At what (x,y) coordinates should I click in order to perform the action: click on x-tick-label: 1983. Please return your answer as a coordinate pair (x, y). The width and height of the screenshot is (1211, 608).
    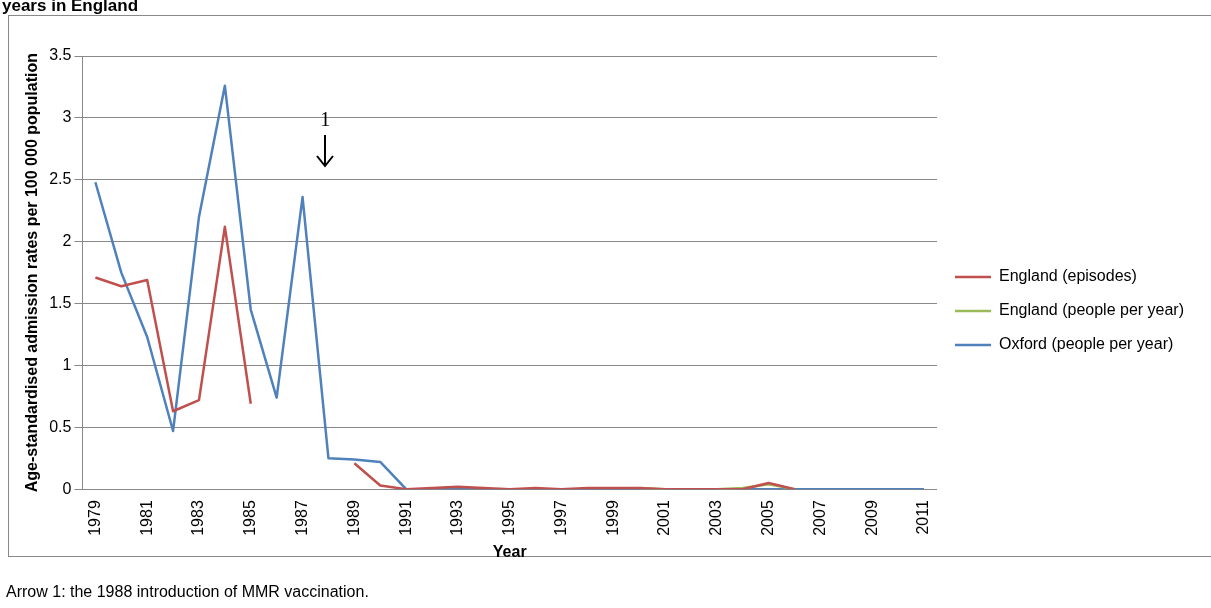
    Looking at the image, I should click on (198, 518).